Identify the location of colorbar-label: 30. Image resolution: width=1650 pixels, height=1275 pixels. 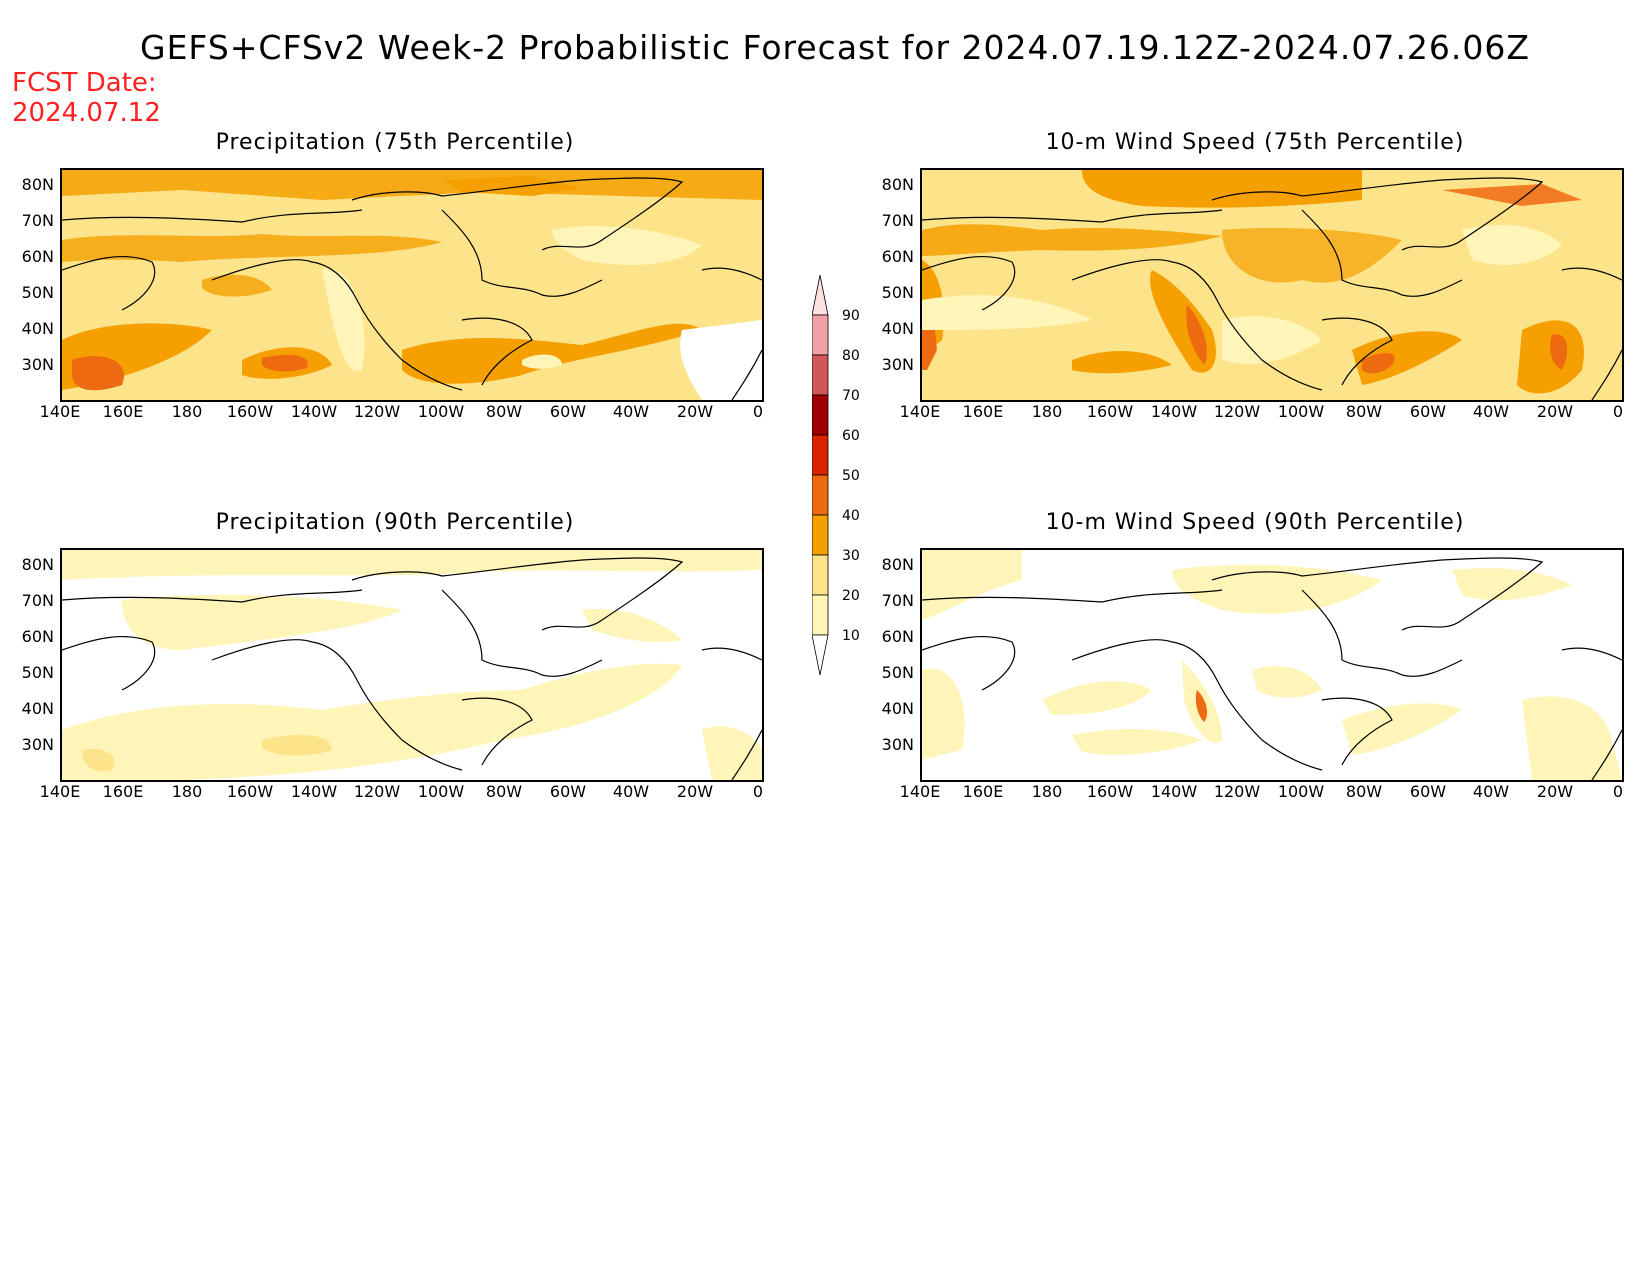
(851, 556).